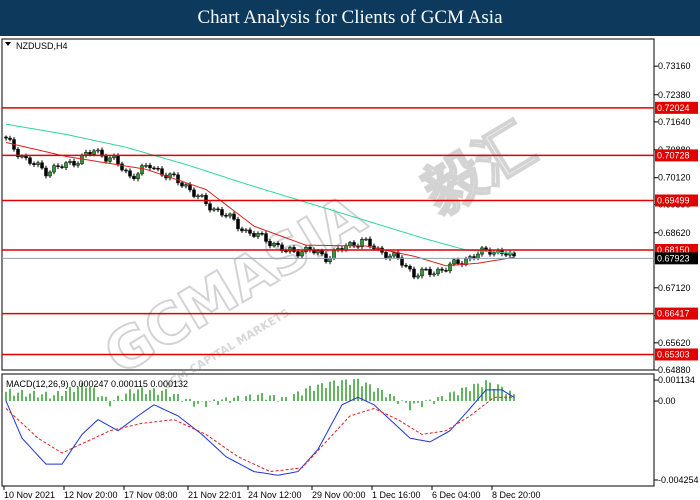  I want to click on macd-label: MACD(12,26,9) 0.000247 0.000115 0.000132, so click(97, 384).